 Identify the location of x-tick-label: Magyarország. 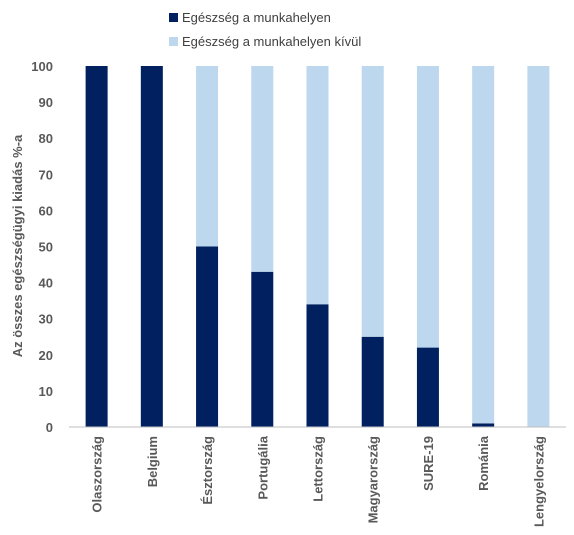
(373, 479).